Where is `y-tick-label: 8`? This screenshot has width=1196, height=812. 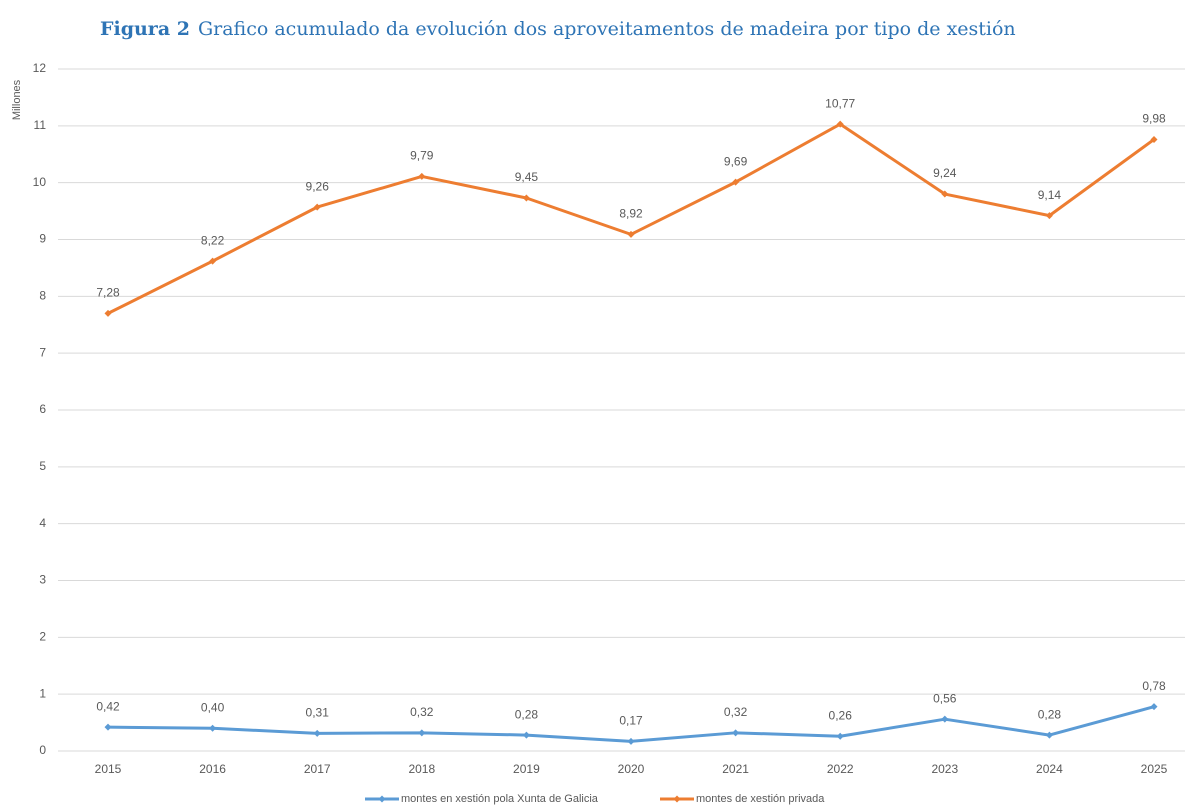
y-tick-label: 8 is located at coordinates (42, 296).